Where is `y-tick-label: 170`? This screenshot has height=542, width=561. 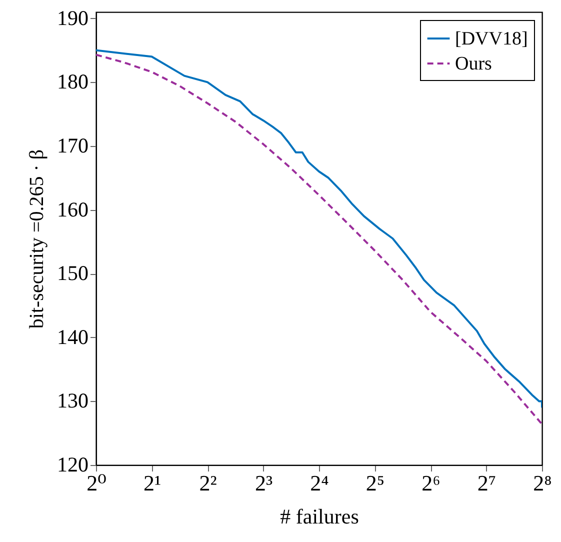
y-tick-label: 170 is located at coordinates (72, 145).